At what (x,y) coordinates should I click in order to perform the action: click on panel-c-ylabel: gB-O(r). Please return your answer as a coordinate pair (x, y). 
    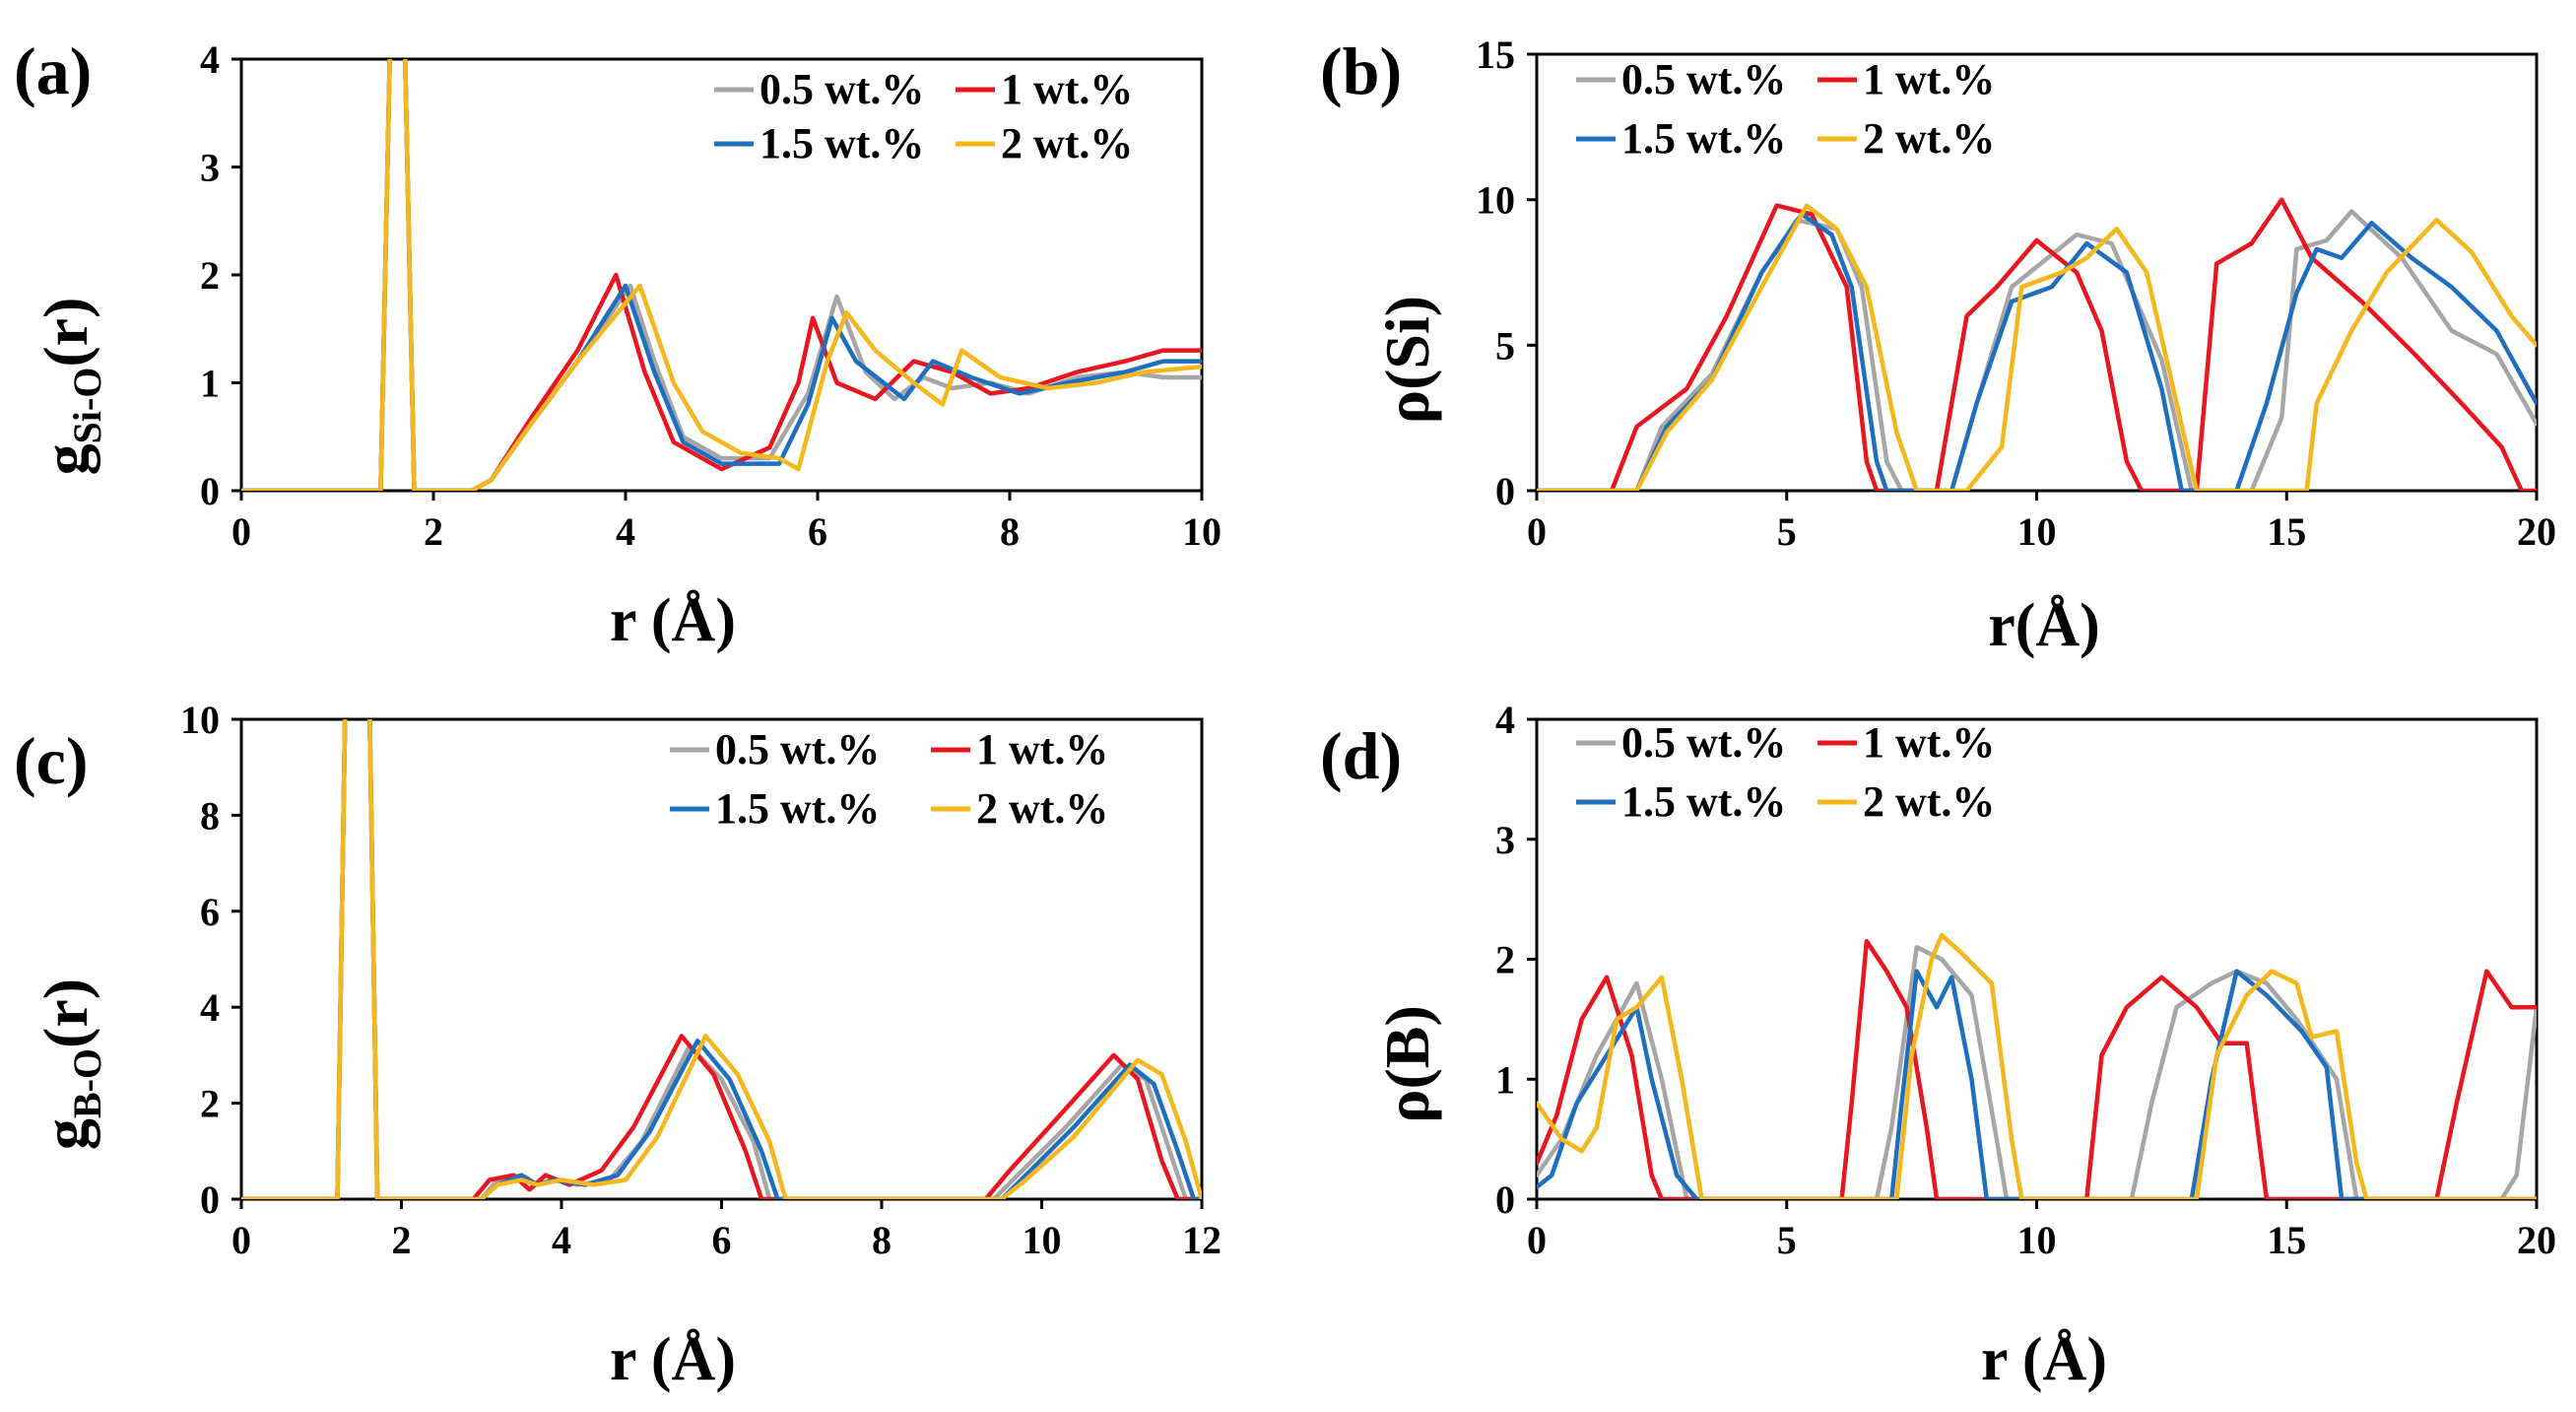
    Looking at the image, I should click on (70, 1064).